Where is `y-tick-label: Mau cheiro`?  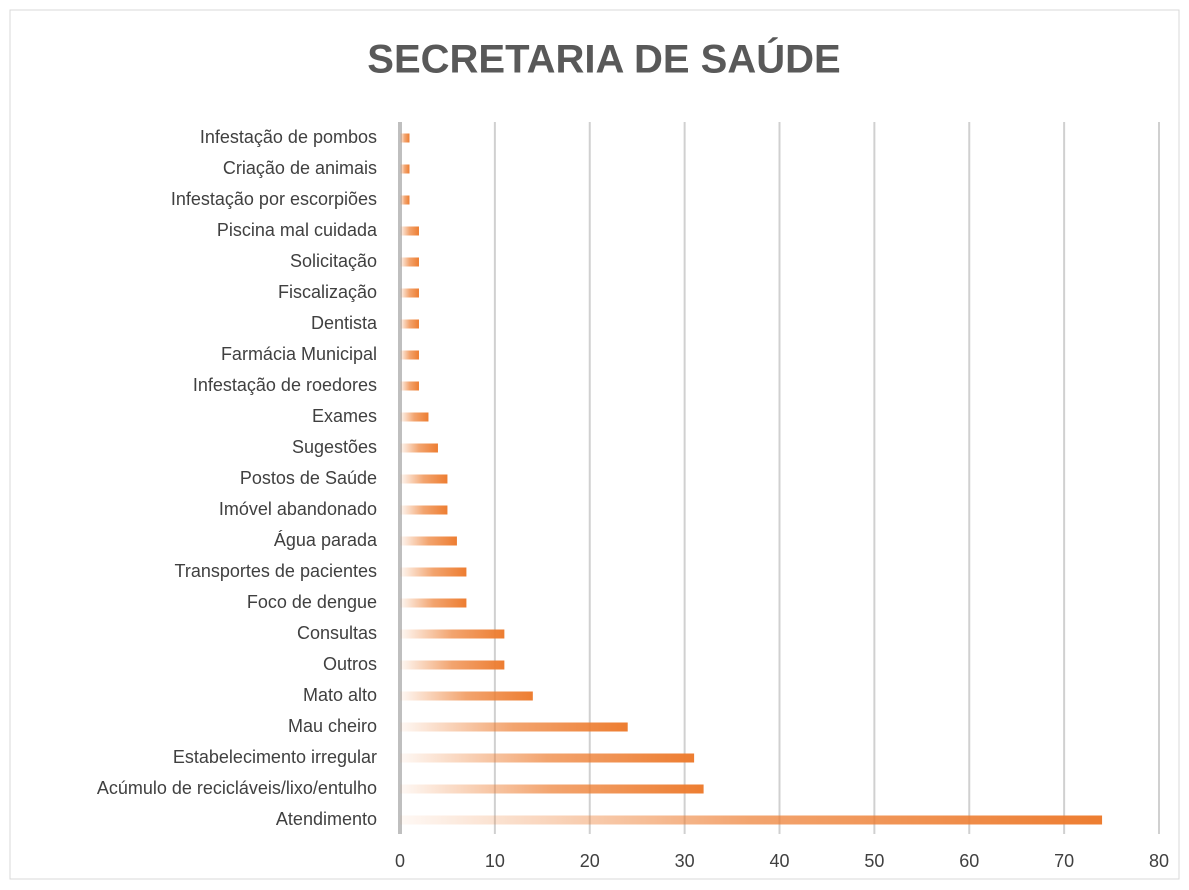 y-tick-label: Mau cheiro is located at coordinates (332, 726).